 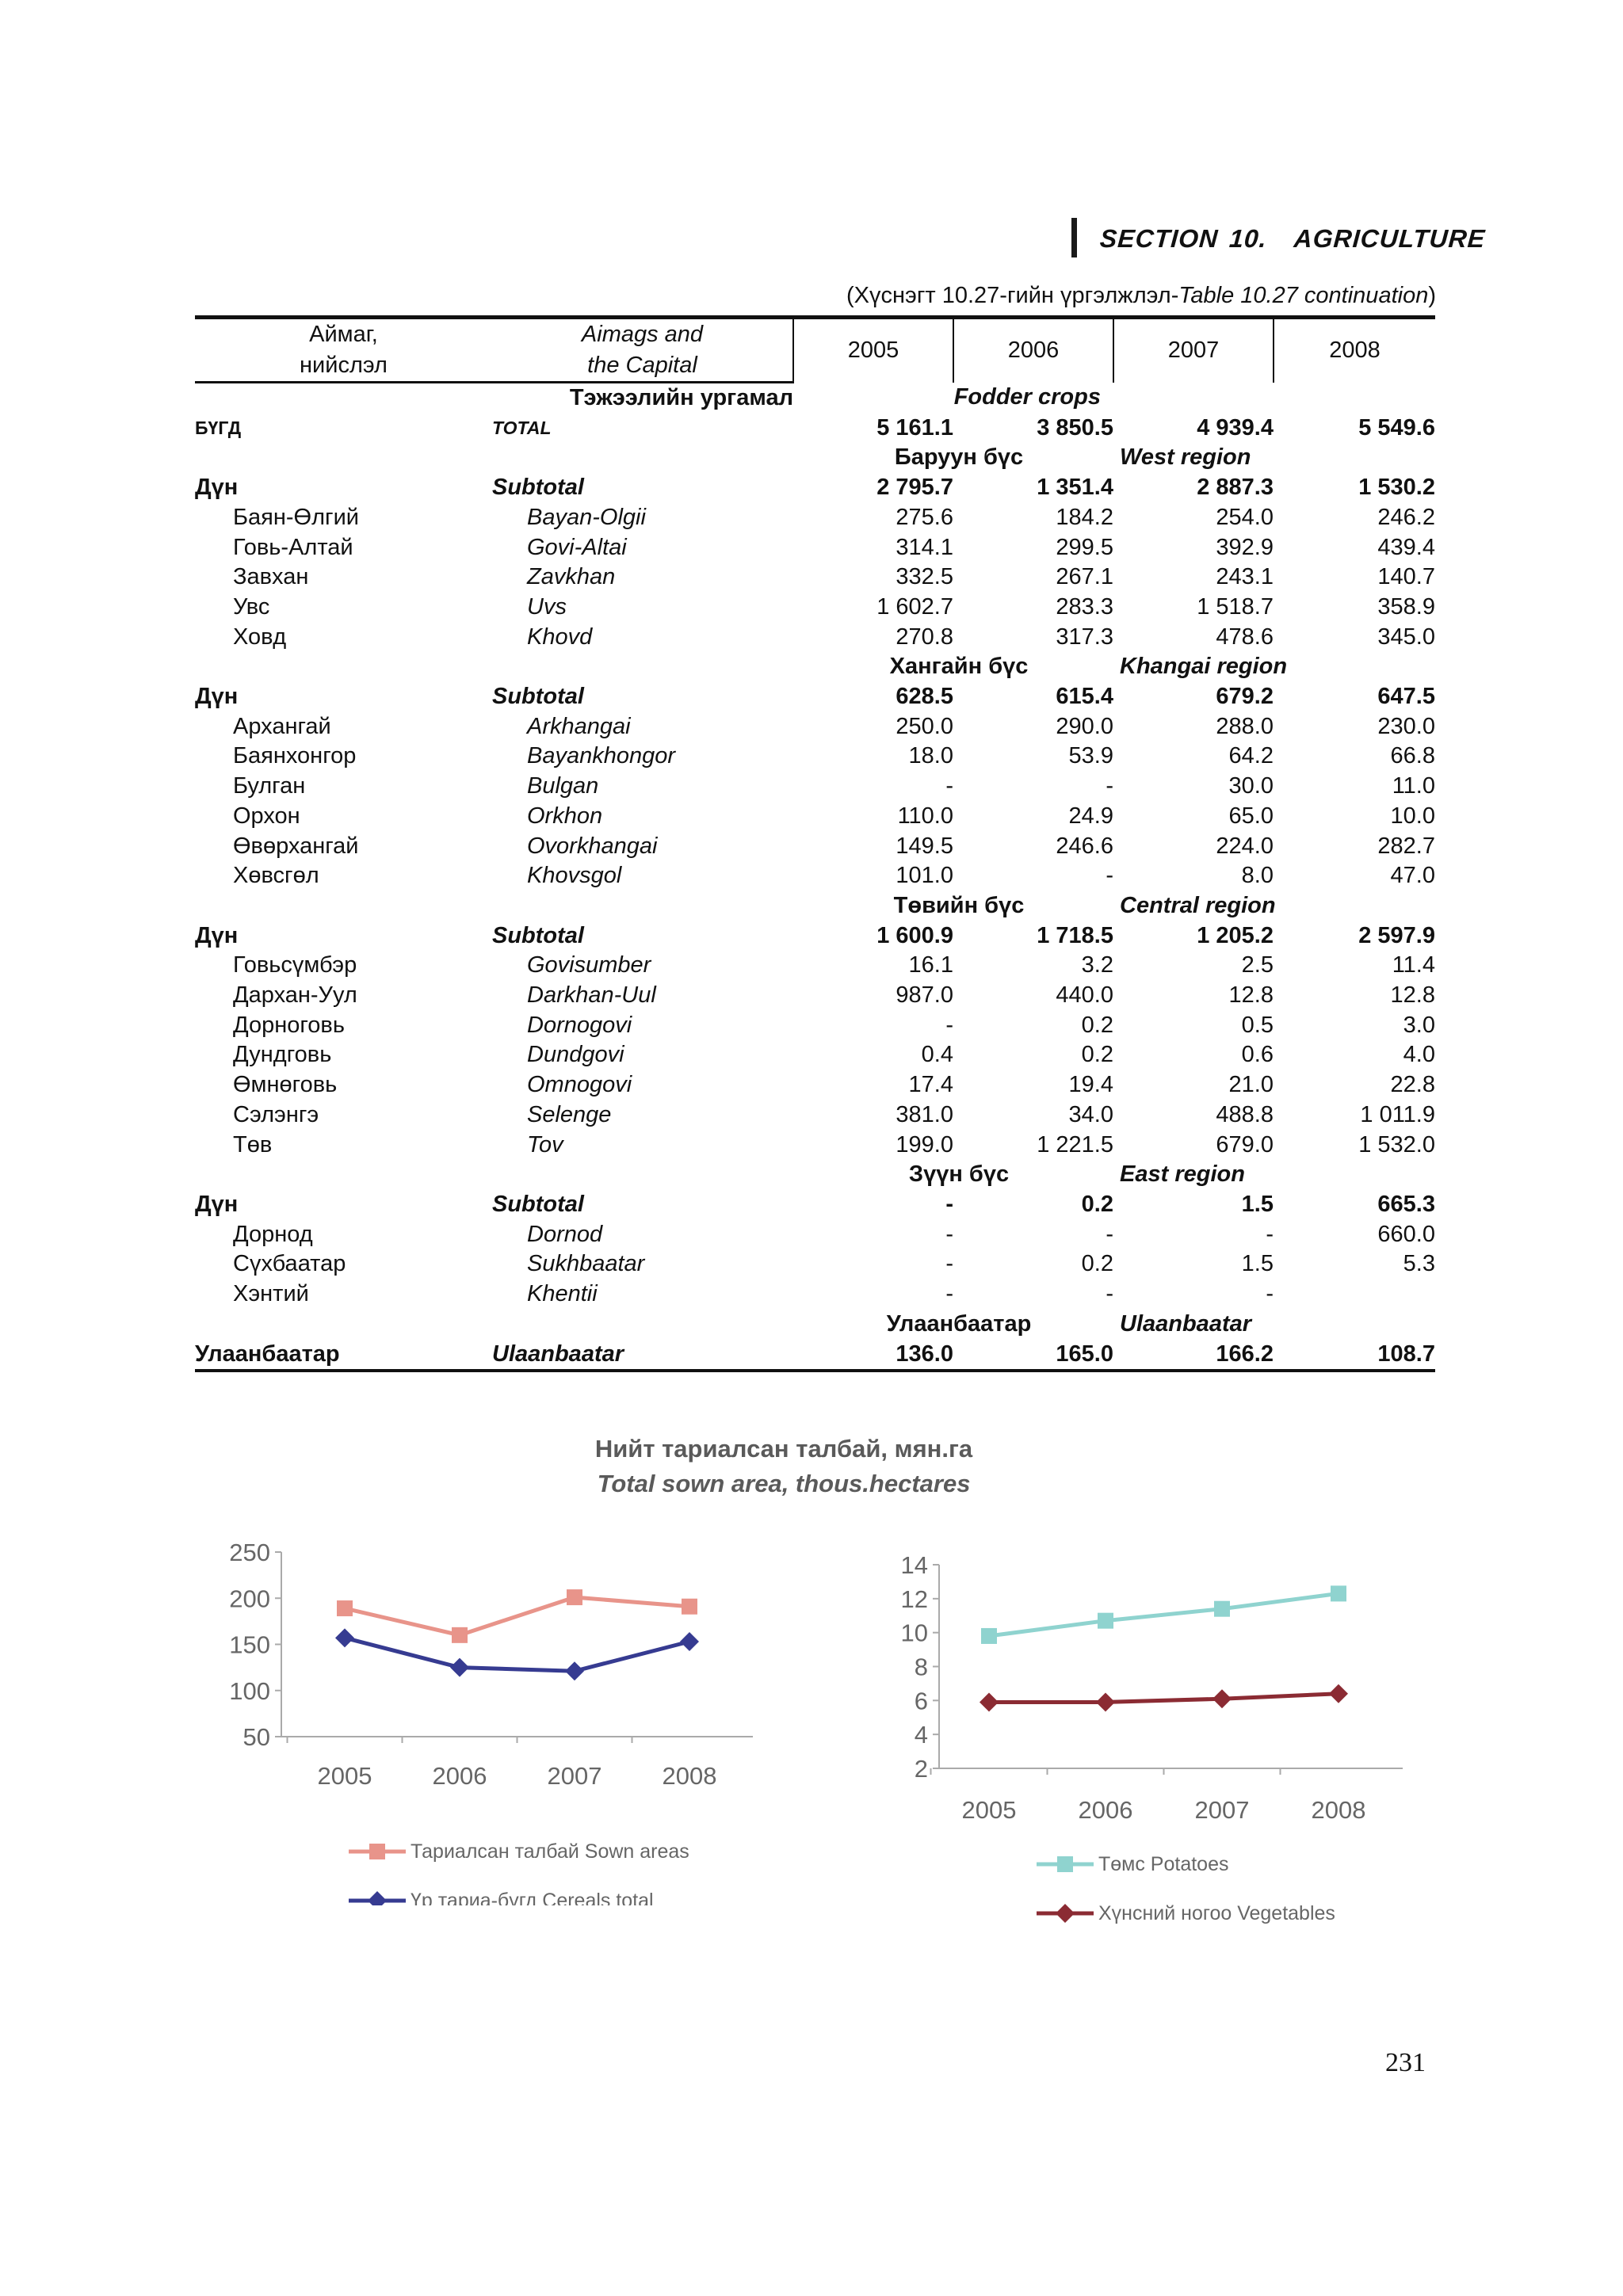 What do you see at coordinates (959, 457) in the screenshot?
I see `section-label-mn: Баруун бүс` at bounding box center [959, 457].